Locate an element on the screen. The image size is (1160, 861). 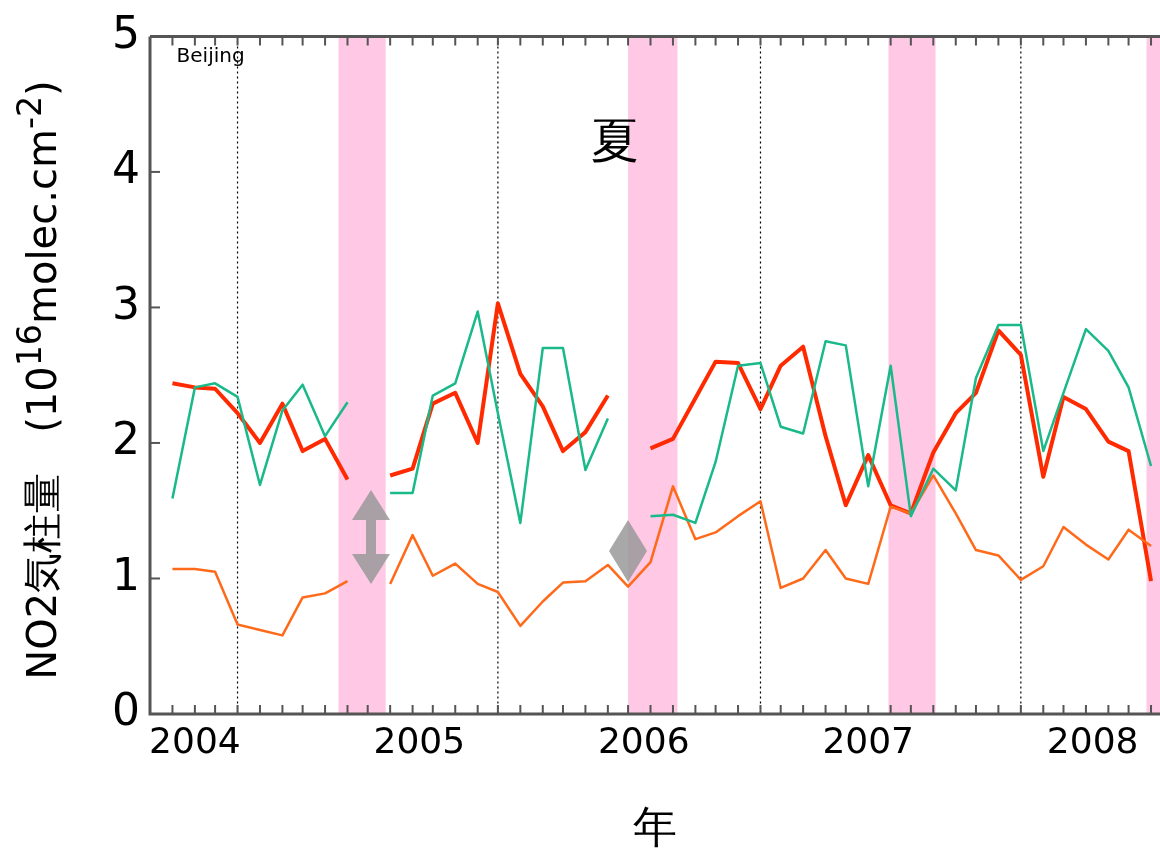
x-tick-label: 2005 is located at coordinates (419, 740).